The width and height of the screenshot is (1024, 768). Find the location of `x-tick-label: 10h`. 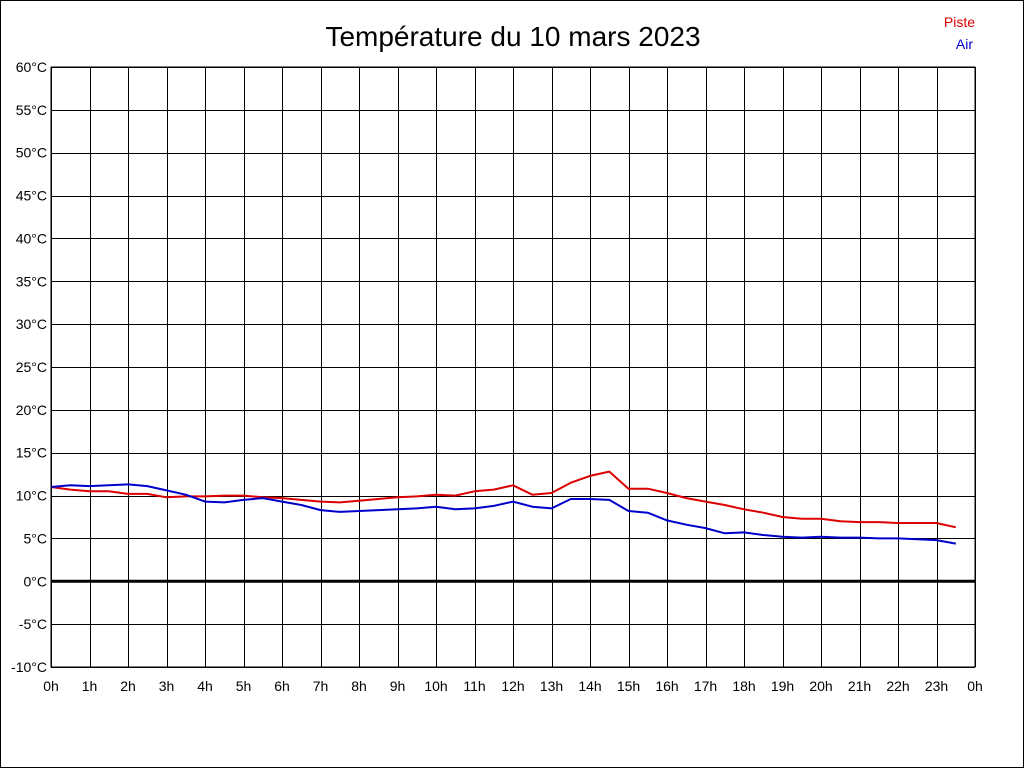

x-tick-label: 10h is located at coordinates (435, 686).